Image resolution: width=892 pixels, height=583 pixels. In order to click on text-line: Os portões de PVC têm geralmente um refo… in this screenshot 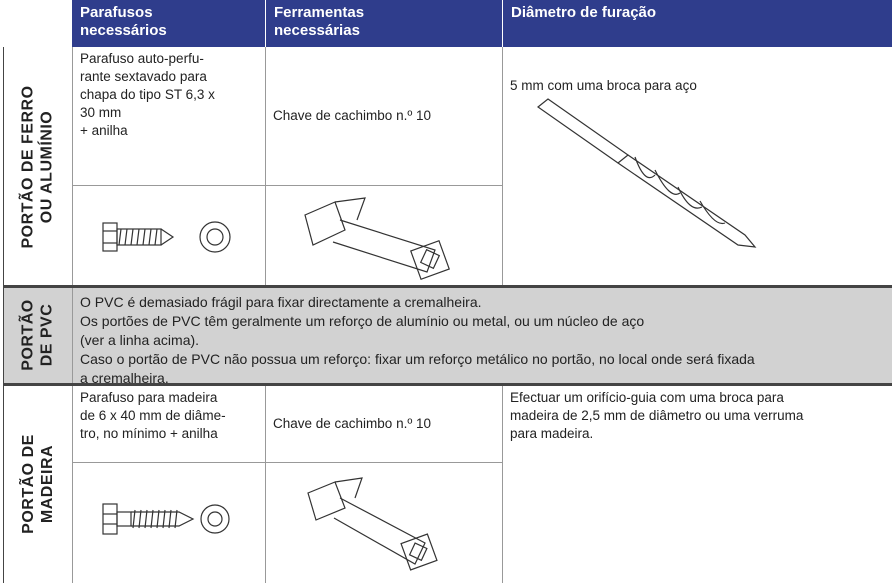, I will do `click(362, 321)`.